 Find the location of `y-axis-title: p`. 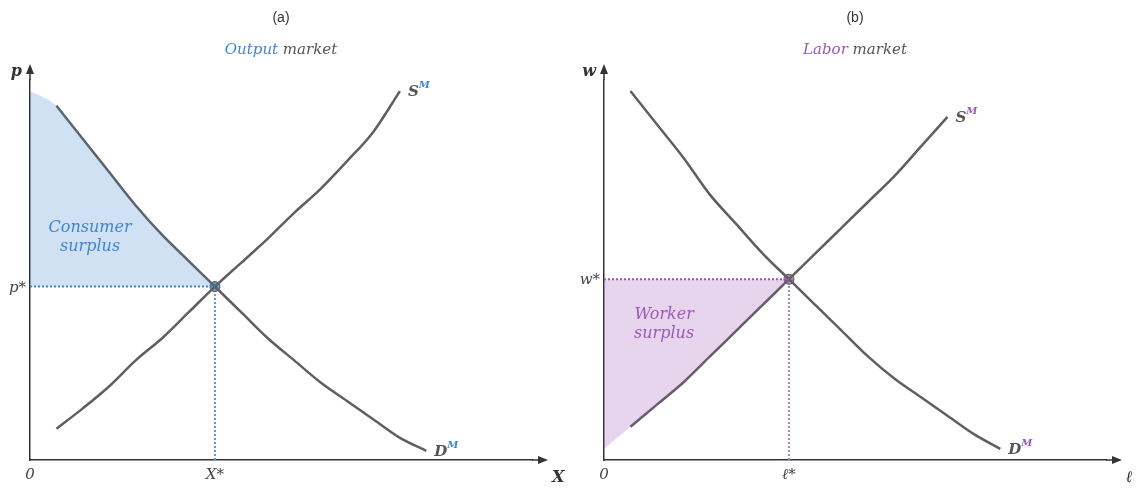

y-axis-title: p is located at coordinates (16, 70).